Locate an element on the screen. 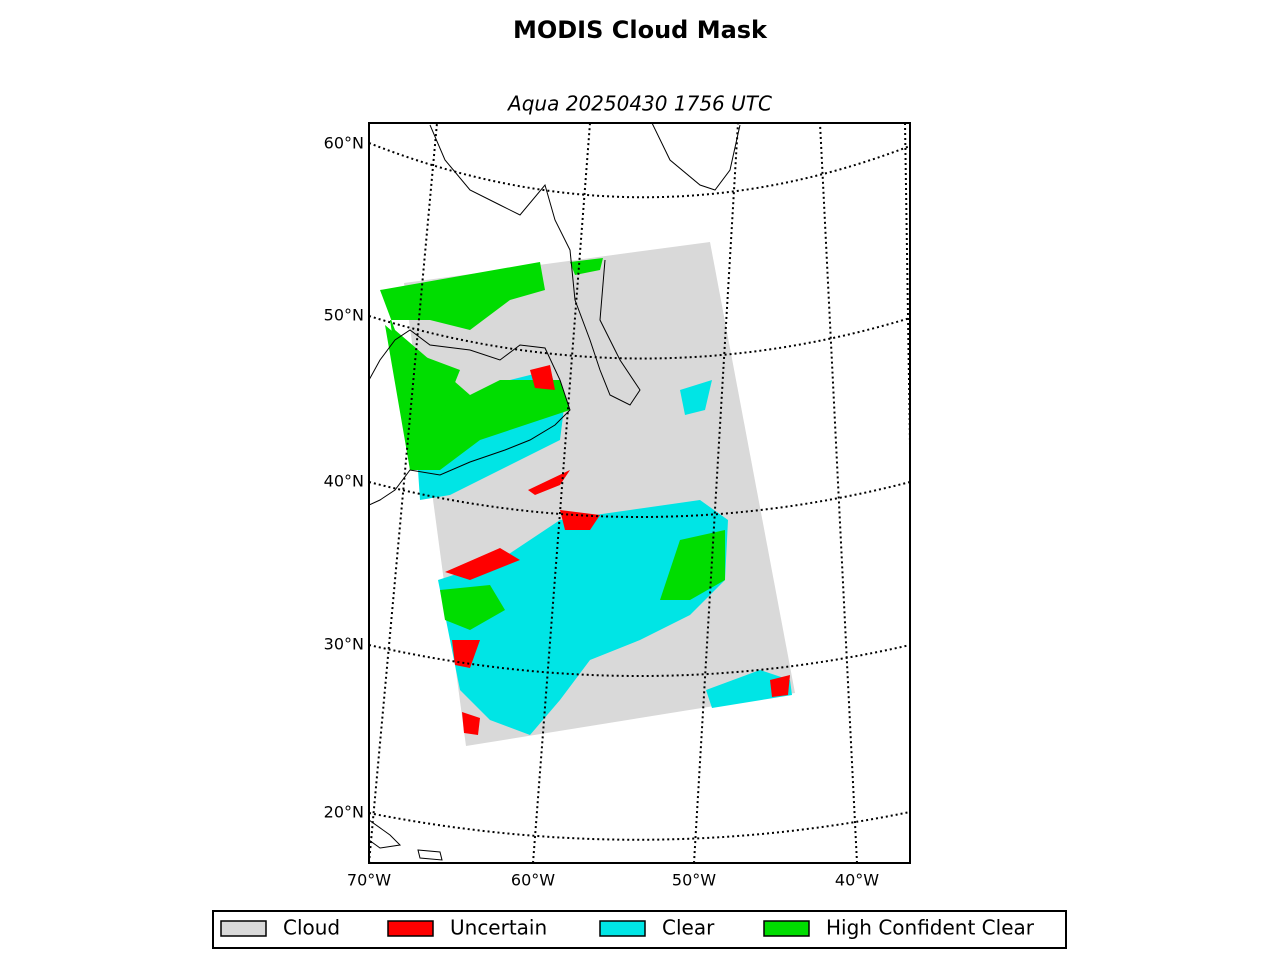 This screenshot has width=1280, height=964. lon-label: 70°W is located at coordinates (369, 880).